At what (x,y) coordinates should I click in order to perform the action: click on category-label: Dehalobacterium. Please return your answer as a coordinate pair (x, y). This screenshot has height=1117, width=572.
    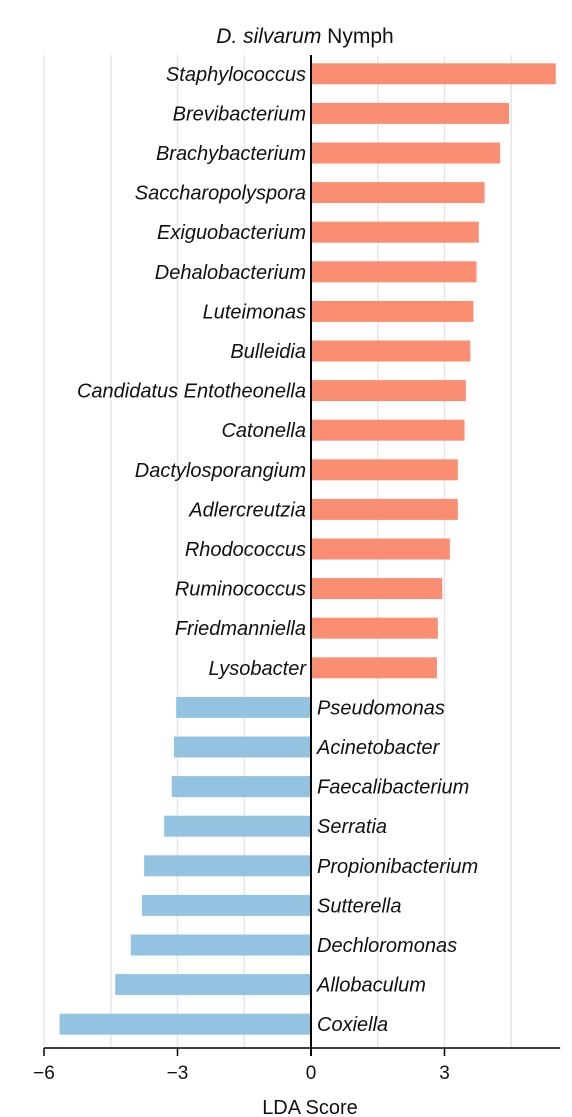
    Looking at the image, I should click on (230, 273).